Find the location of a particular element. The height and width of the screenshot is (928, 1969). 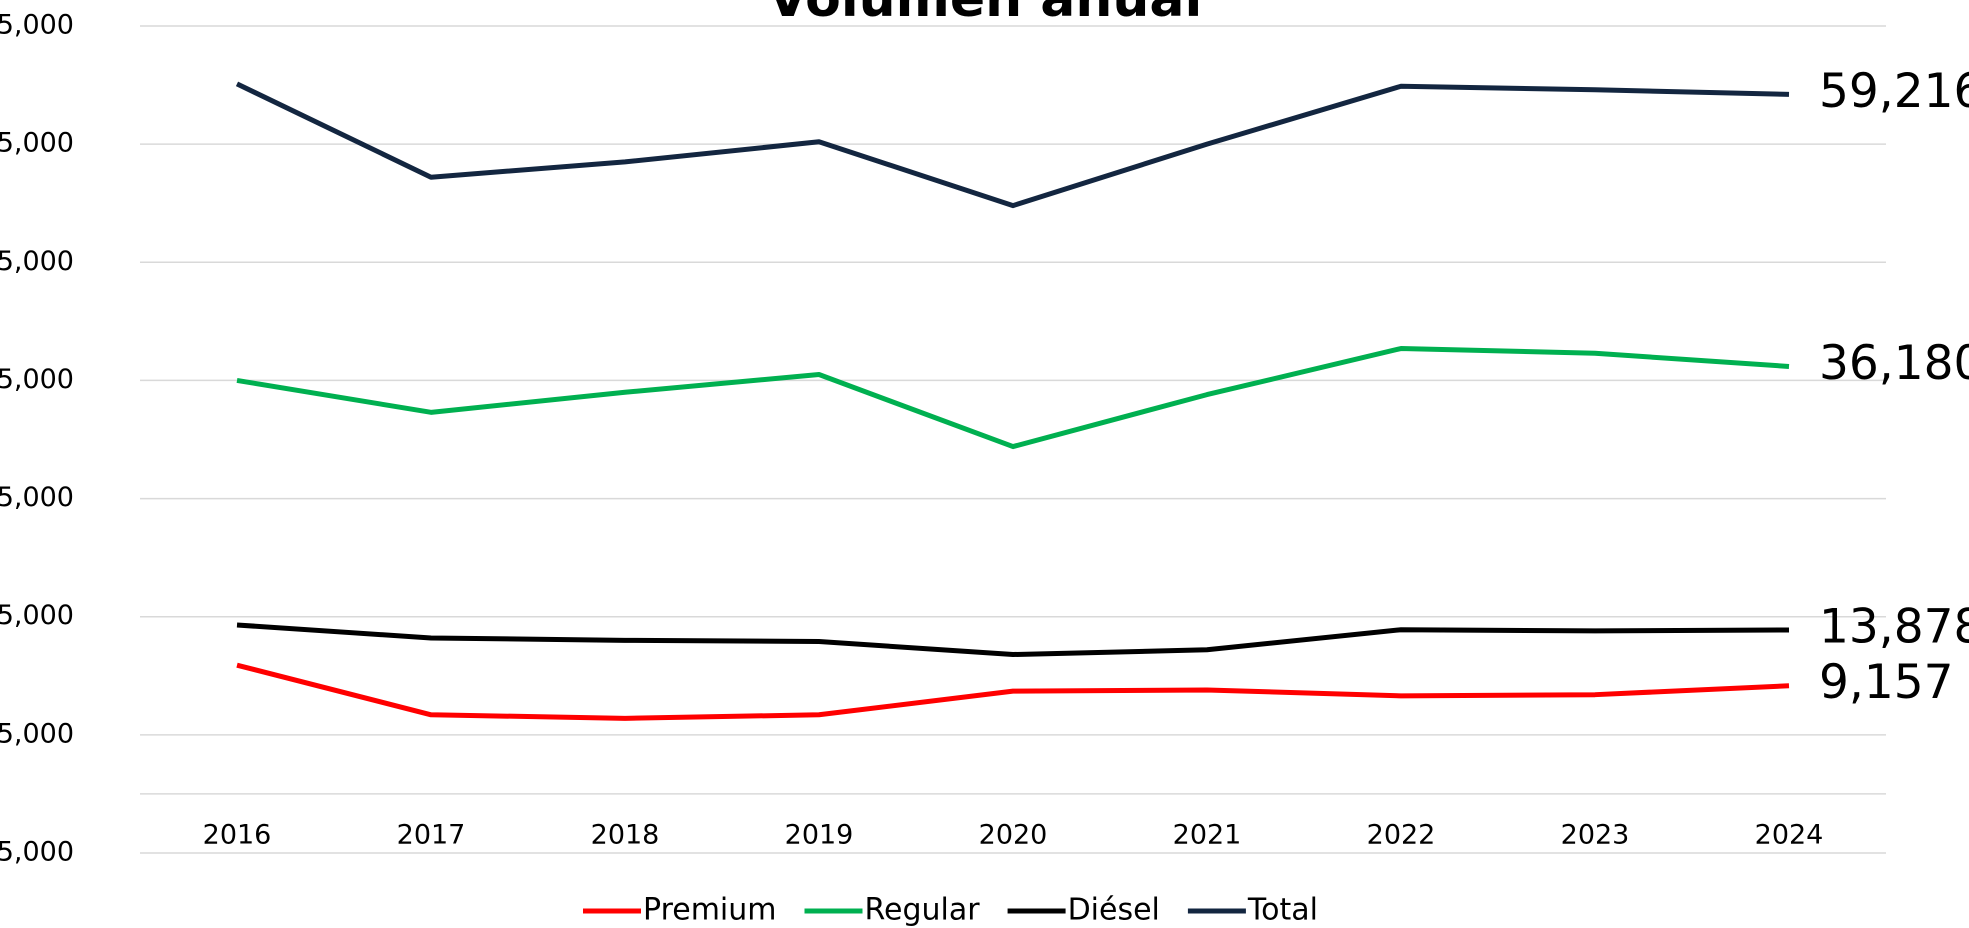

x-tick-label: 2018 is located at coordinates (625, 834).